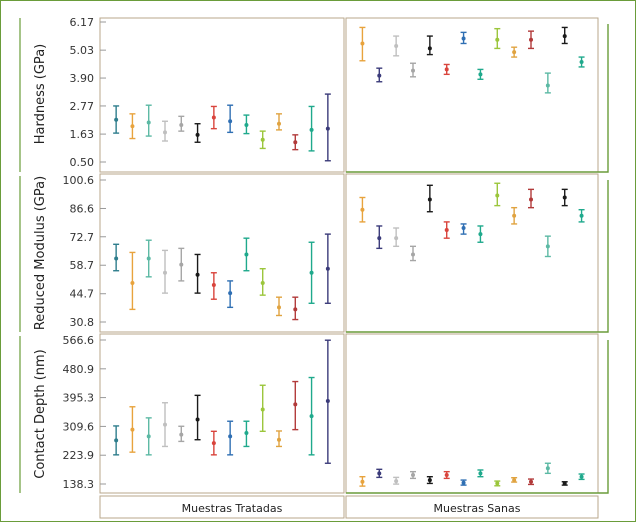  I want to click on panel-0-frame-tratadas, so click(222, 95).